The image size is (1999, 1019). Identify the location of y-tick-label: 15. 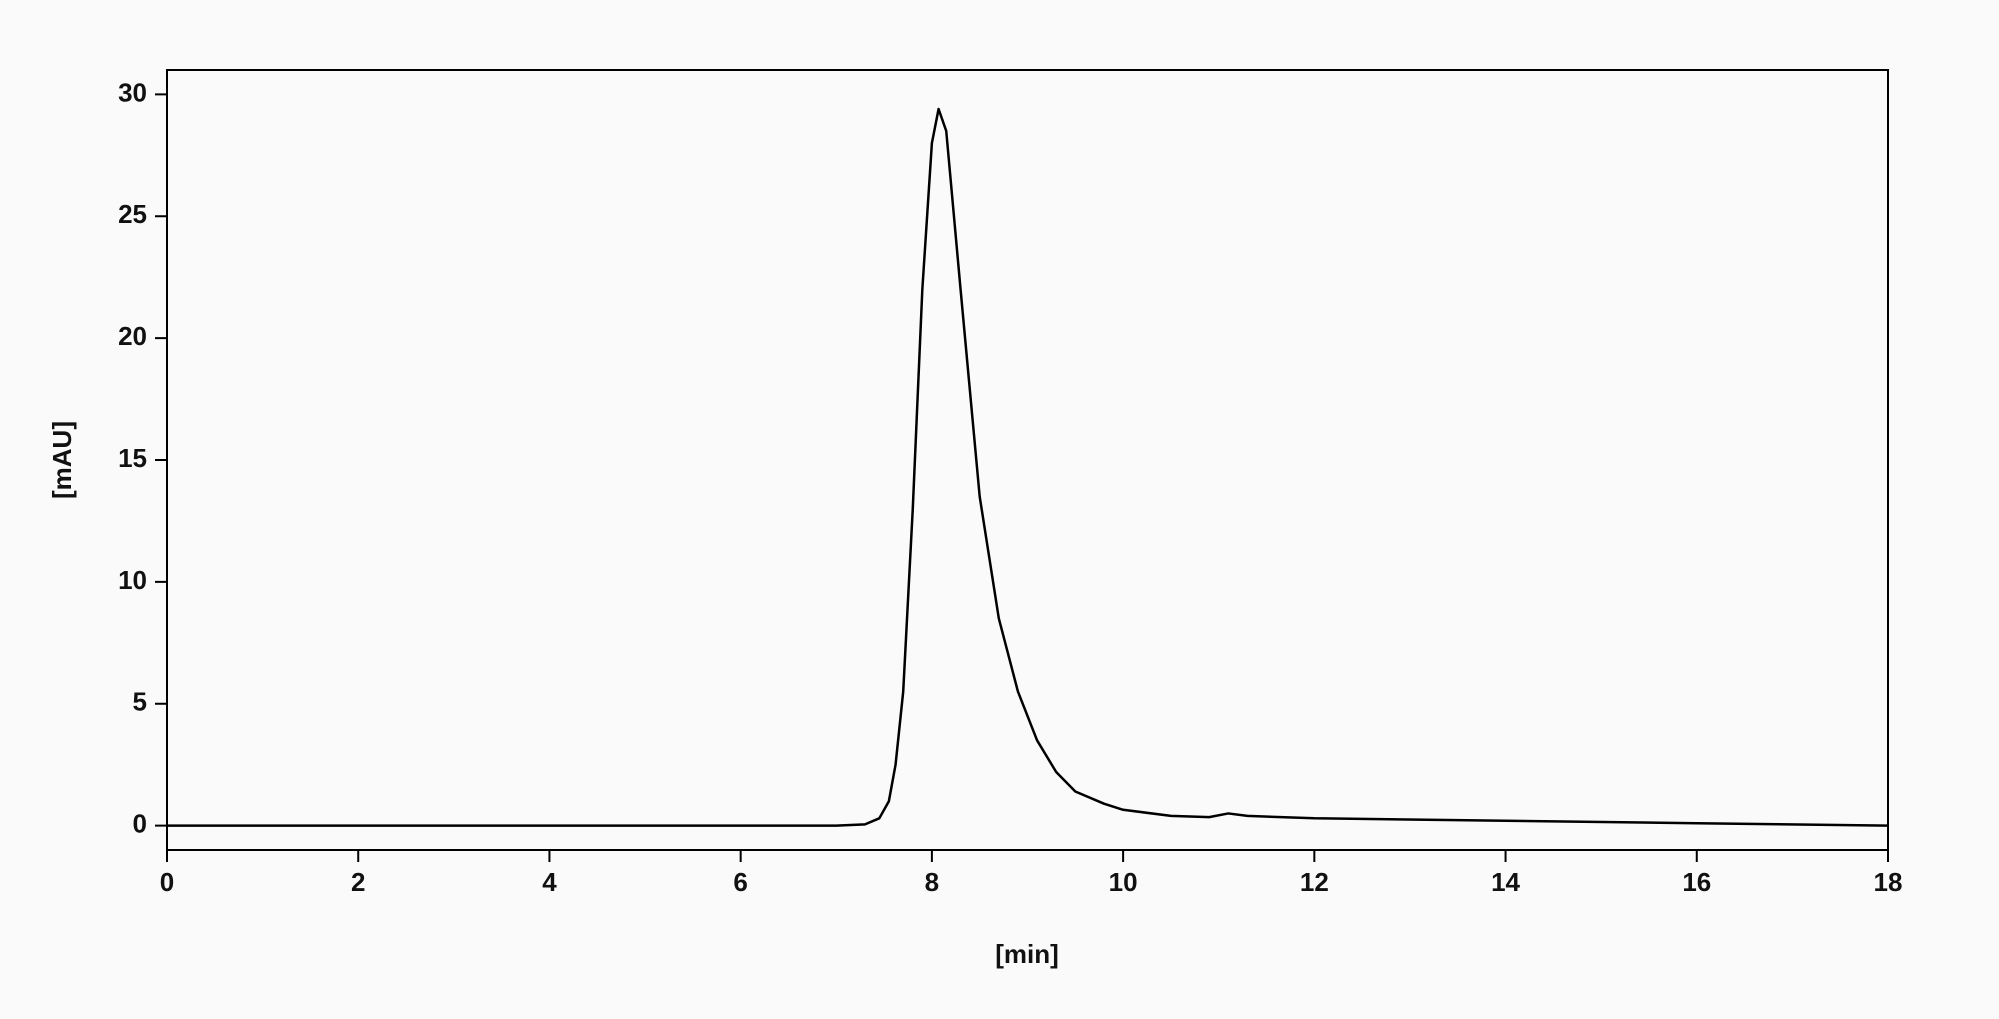
(132, 458).